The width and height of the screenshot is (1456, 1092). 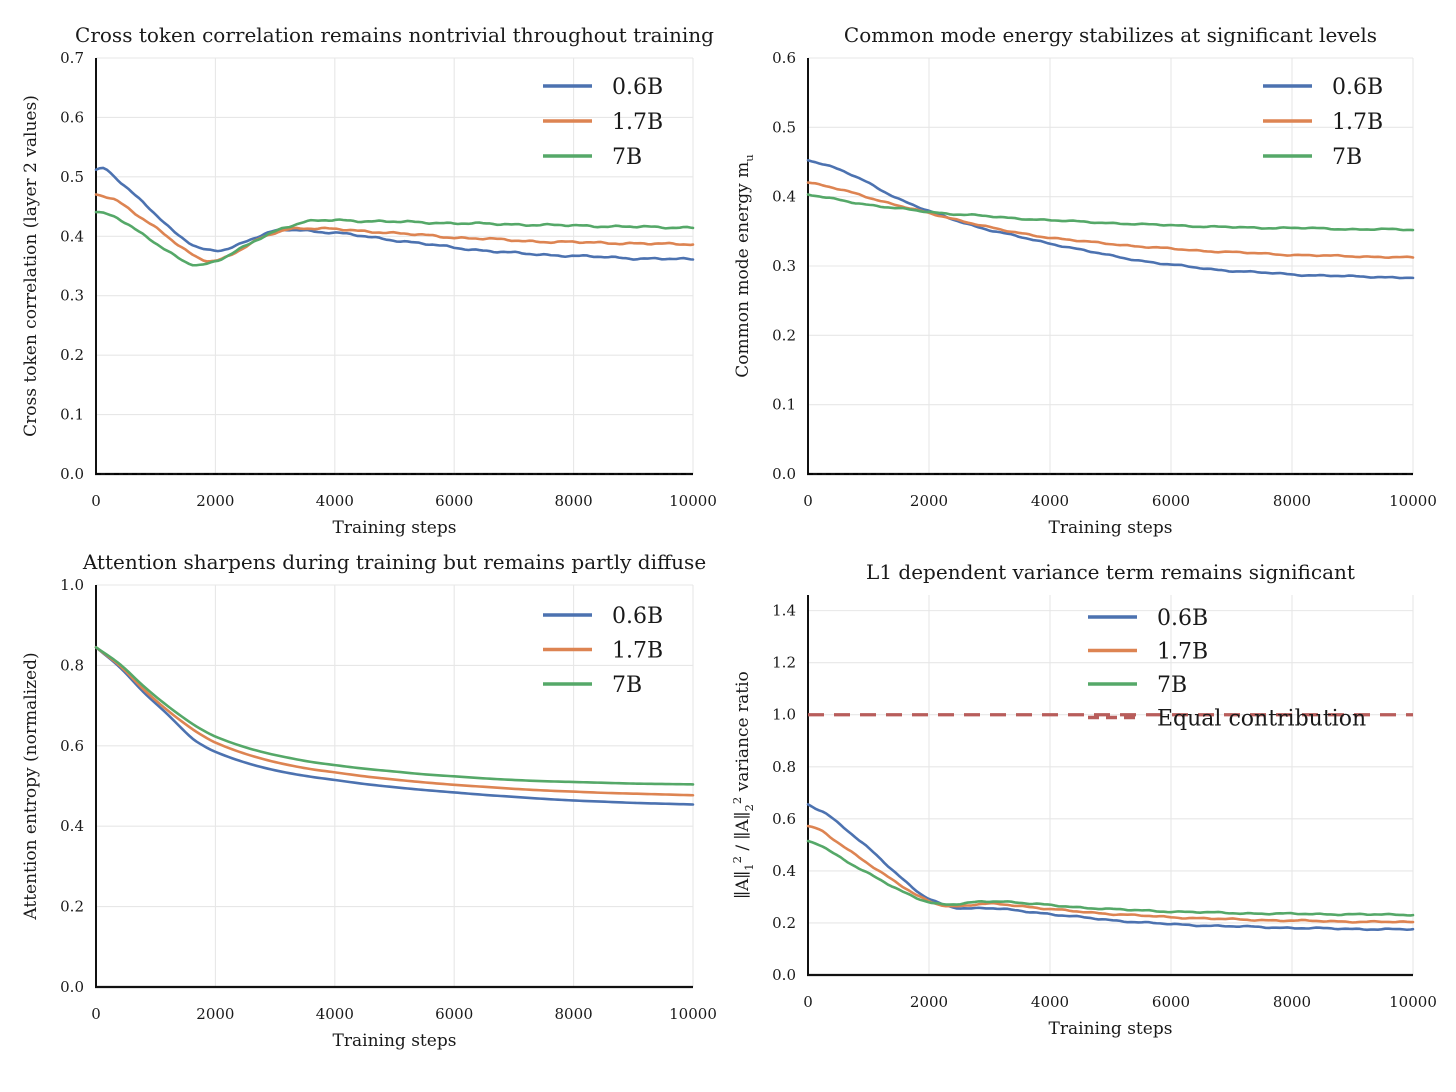 What do you see at coordinates (72, 58) in the screenshot?
I see `y-tick-label: 0.7` at bounding box center [72, 58].